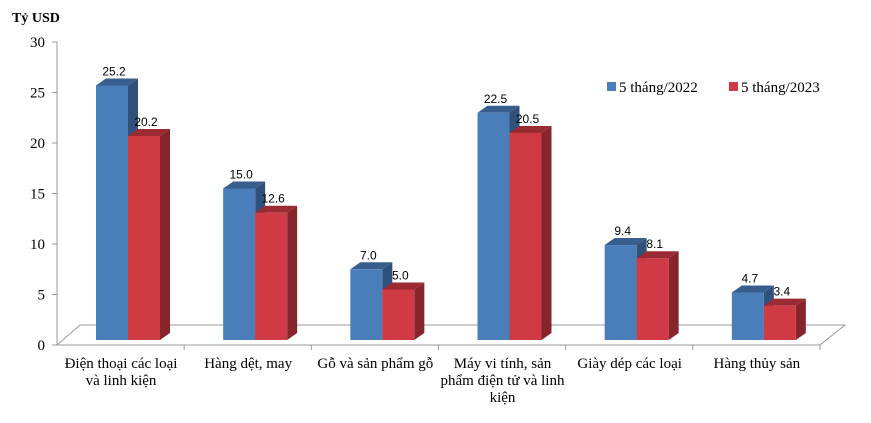  What do you see at coordinates (146, 122) in the screenshot?
I see `data-label: 20.2` at bounding box center [146, 122].